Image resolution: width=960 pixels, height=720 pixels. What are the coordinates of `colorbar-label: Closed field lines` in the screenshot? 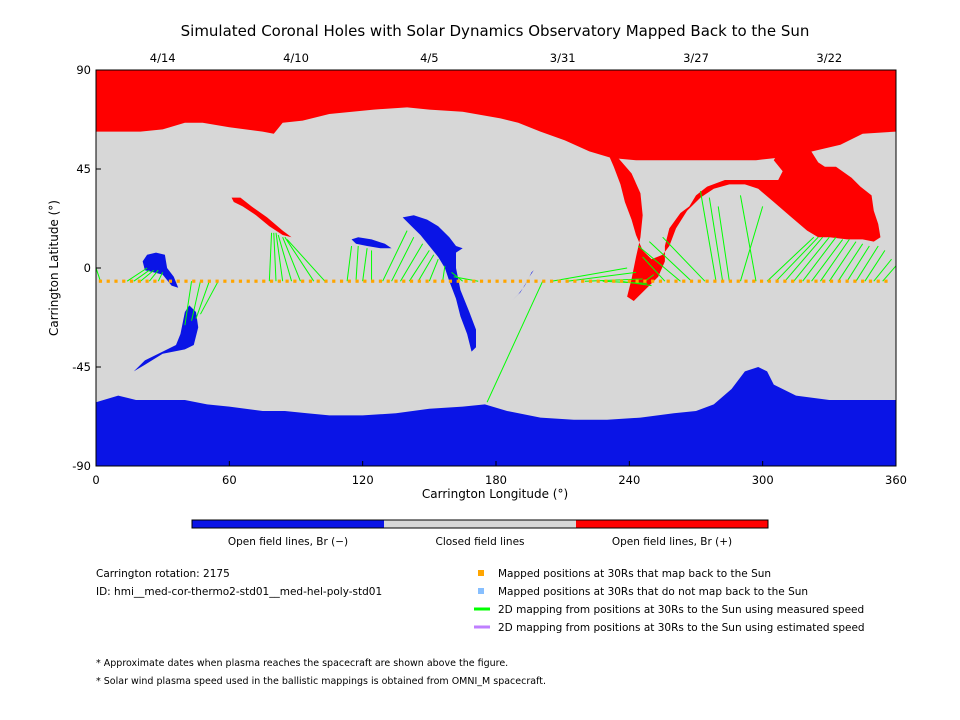 It's located at (479, 542).